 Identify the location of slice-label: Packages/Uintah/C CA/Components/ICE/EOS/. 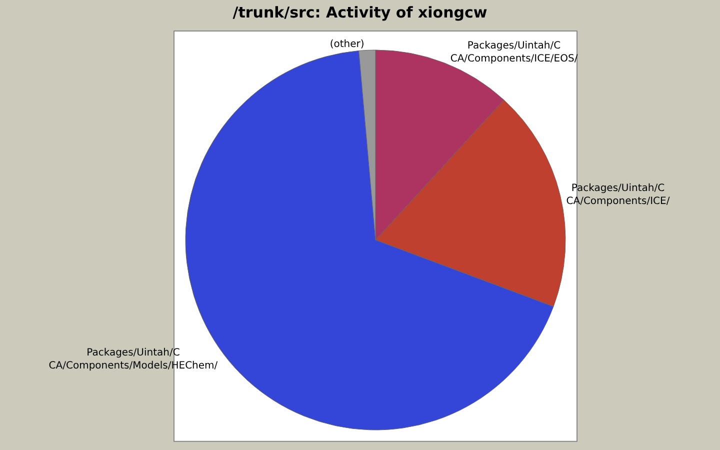
(514, 52).